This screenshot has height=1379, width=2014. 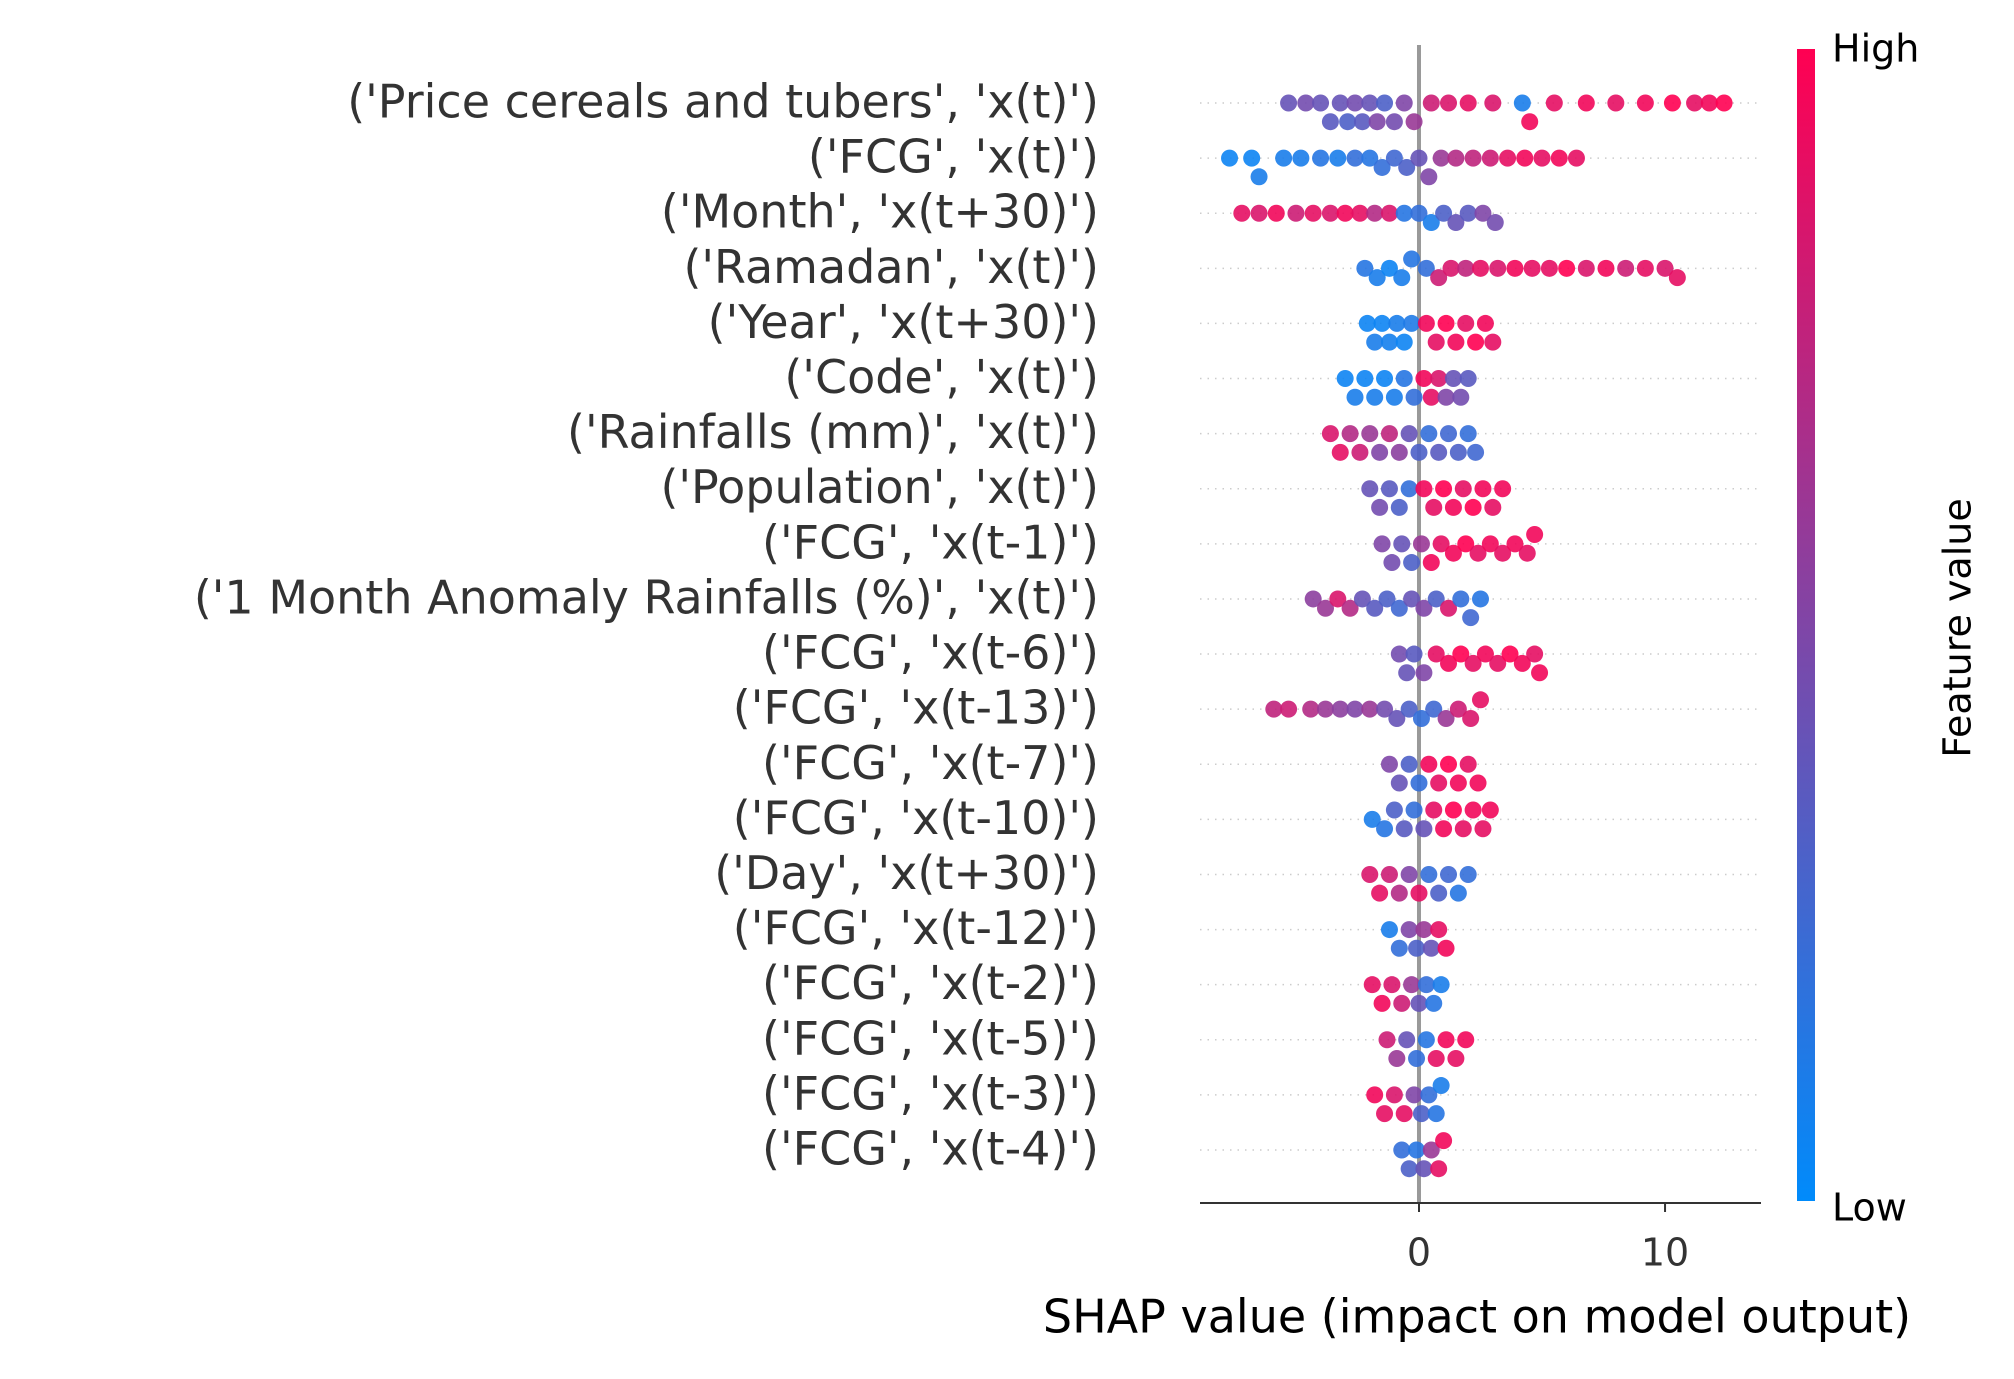 I want to click on y-tick-label: ('FCG', 'x(t-3)'), so click(x=930, y=1093).